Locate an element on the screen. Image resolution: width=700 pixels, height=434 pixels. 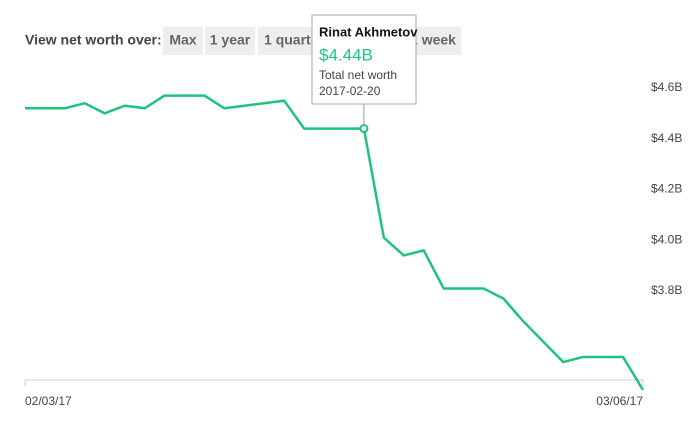
x-tick-label: 03/06/17 is located at coordinates (619, 401).